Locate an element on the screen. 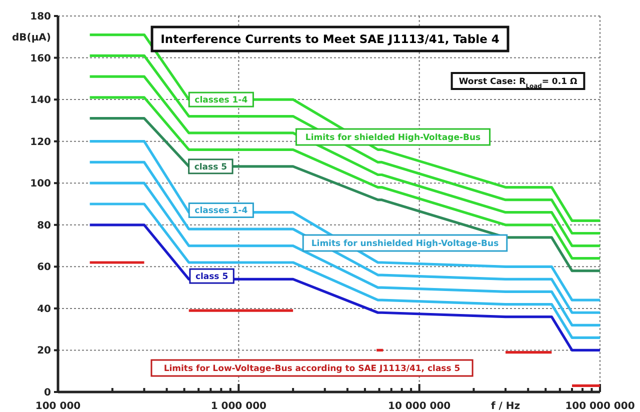  annotation: Limits for unshielded High-Voltage-Bus is located at coordinates (405, 243).